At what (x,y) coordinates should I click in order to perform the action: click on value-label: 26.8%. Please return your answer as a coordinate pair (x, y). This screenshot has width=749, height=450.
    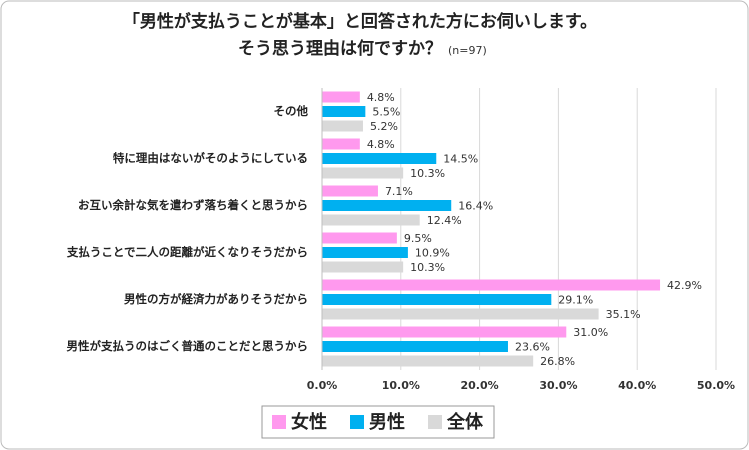
    Looking at the image, I should click on (557, 361).